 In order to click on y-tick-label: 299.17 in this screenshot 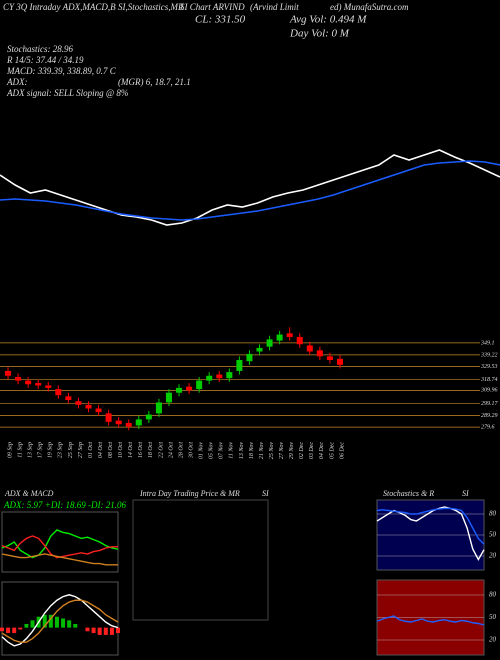, I will do `click(490, 404)`.